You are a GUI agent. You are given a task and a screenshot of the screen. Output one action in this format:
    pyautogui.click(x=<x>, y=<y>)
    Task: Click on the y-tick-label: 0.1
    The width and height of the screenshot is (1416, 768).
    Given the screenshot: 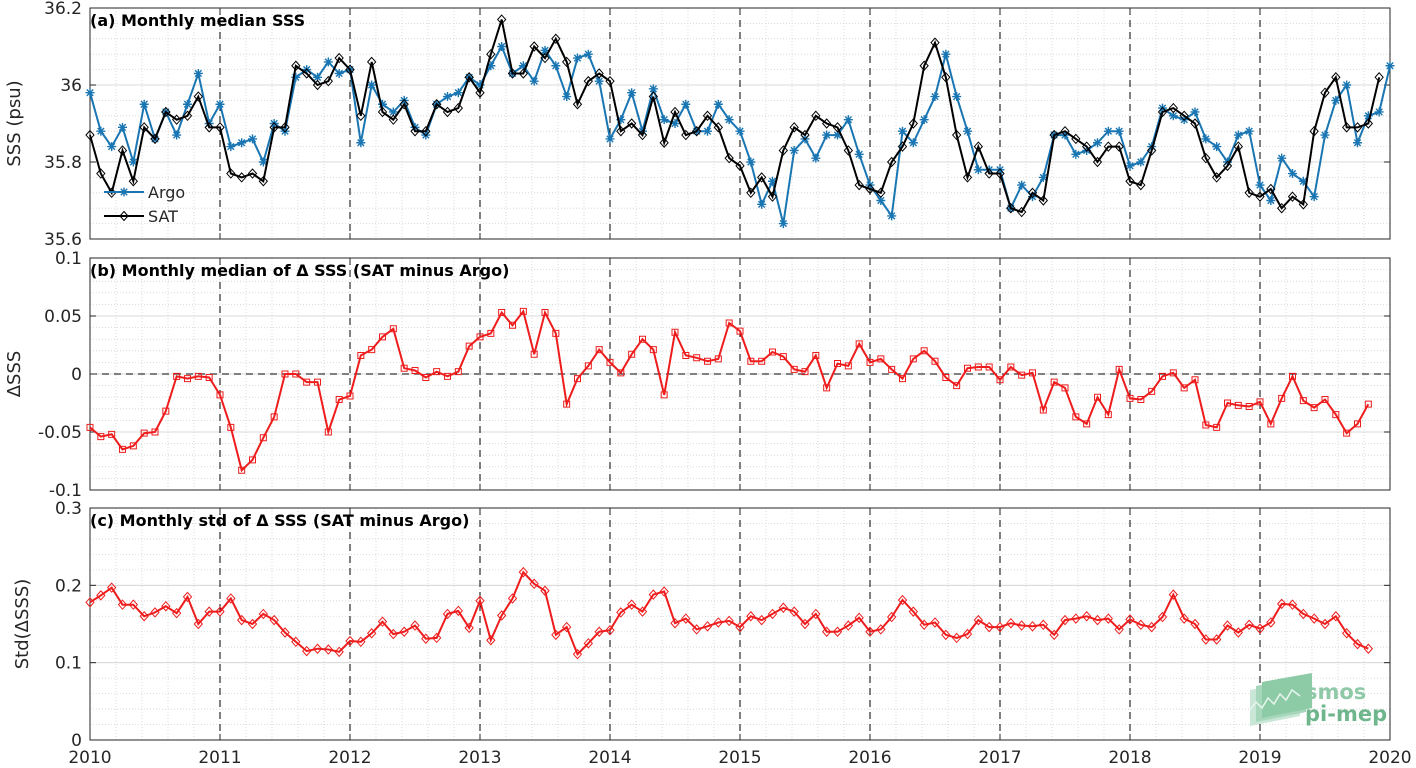 What is the action you would take?
    pyautogui.click(x=68, y=664)
    